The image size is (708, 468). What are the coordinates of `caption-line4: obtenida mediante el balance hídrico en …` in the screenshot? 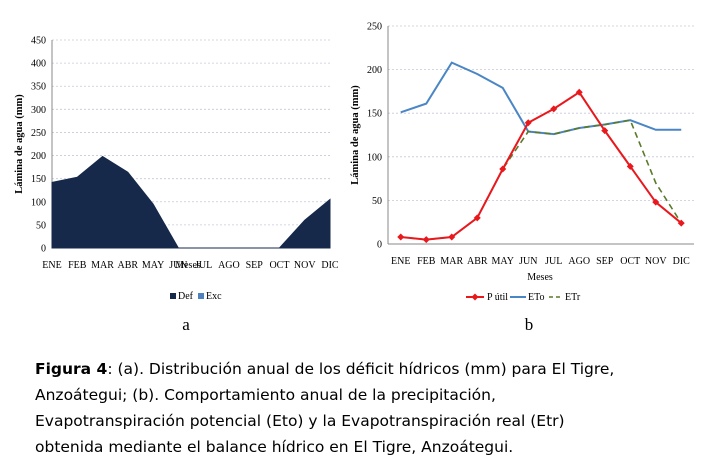 It's located at (274, 447).